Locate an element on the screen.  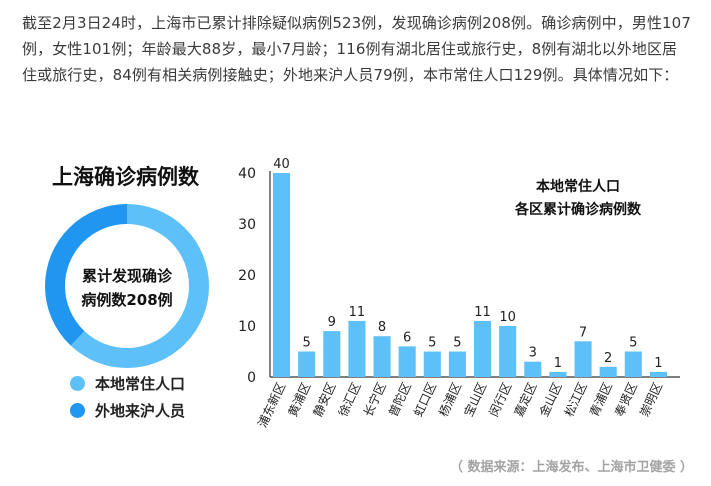
bar-value-label: 9 is located at coordinates (332, 322).